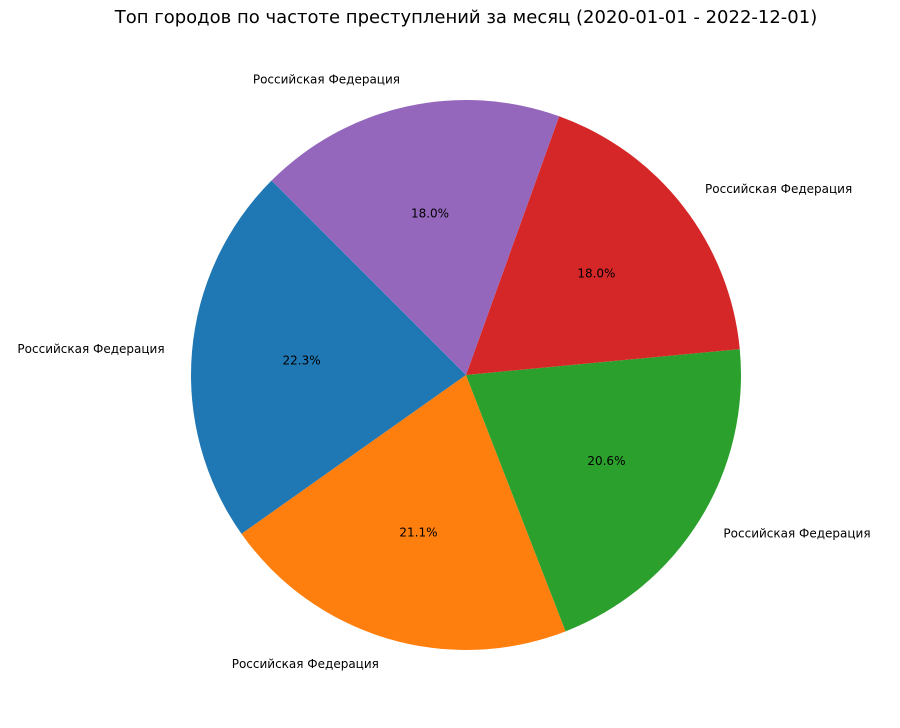 This screenshot has height=728, width=900. What do you see at coordinates (606, 461) in the screenshot?
I see `percent-label: 20.6%` at bounding box center [606, 461].